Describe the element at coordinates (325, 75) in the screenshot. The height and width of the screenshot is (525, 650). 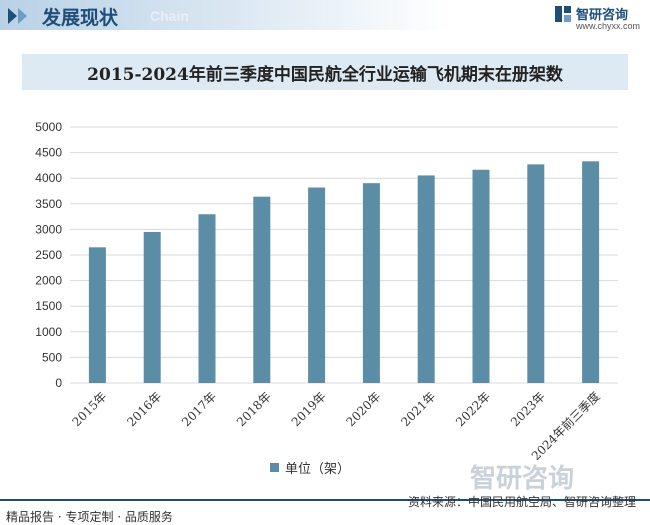
I see `chart-title: 2015-2024年前三季度中国民航全行业运输飞机期末在册架数` at that location.